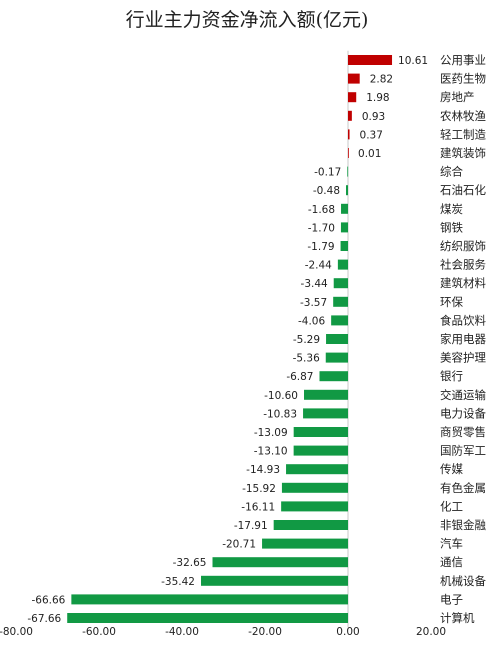  I want to click on category-label-21: 国防军工, so click(463, 451).